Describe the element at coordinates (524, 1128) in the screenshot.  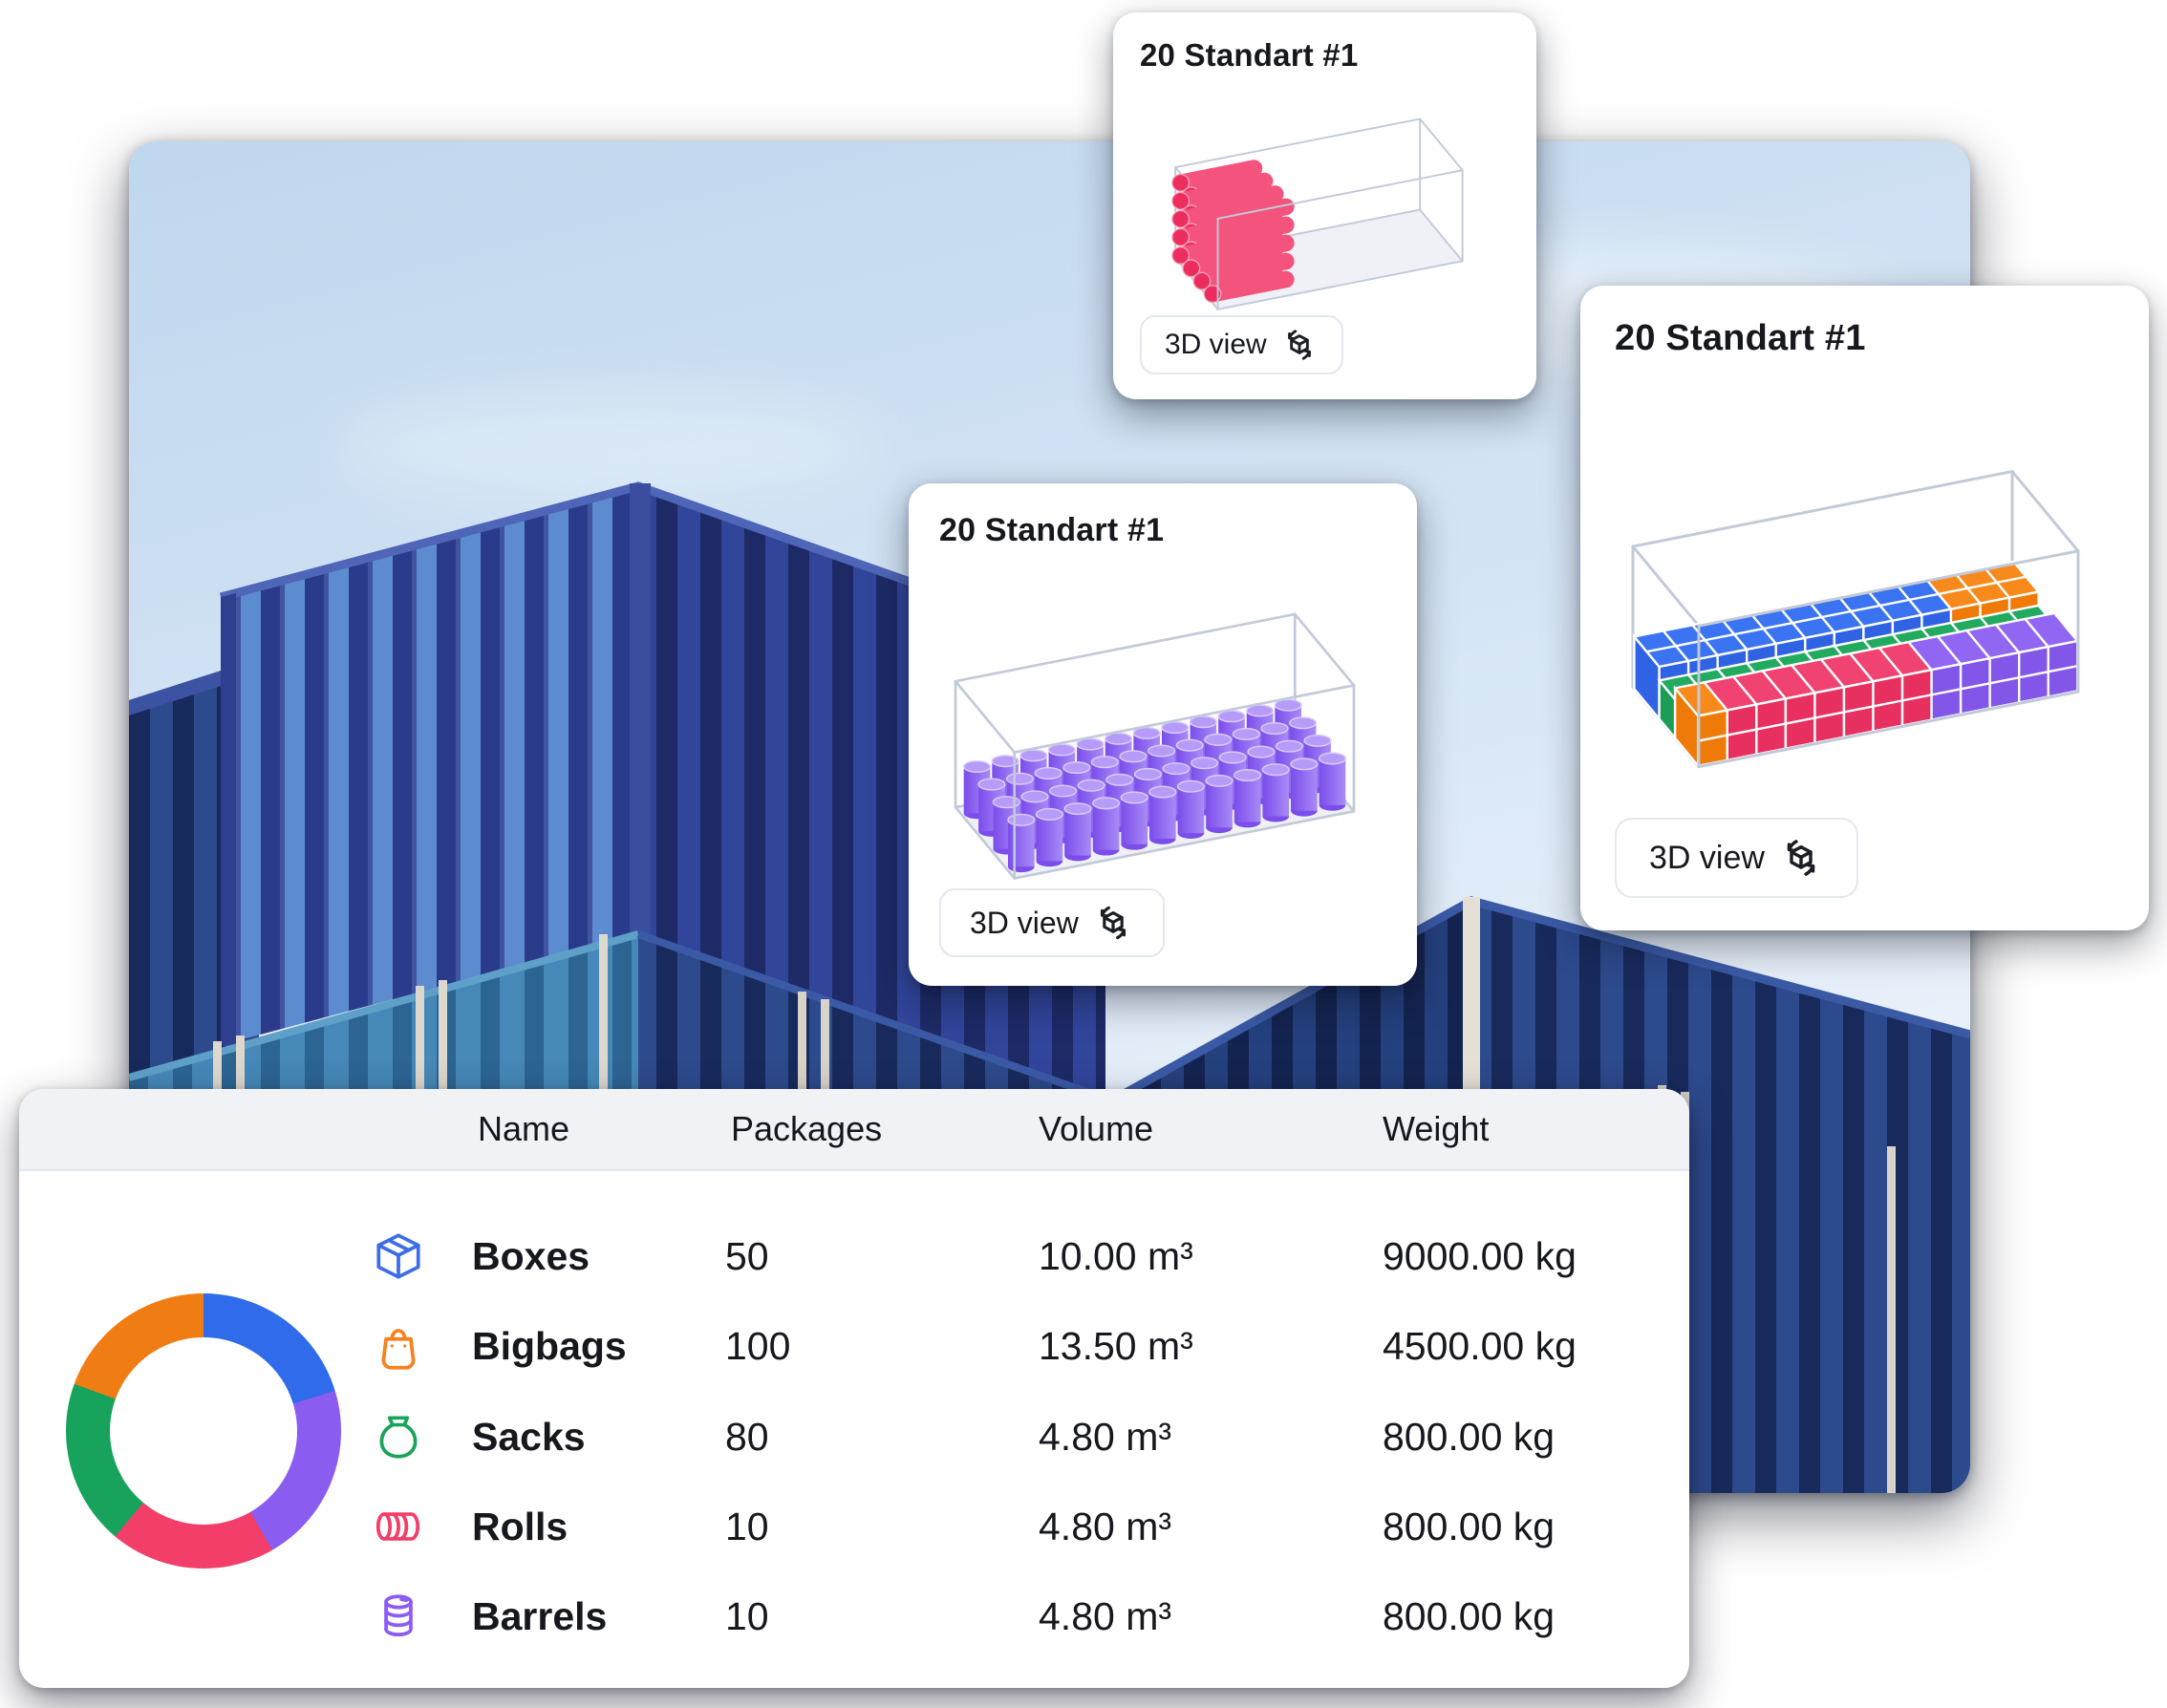
I see `header-name: Name` at that location.